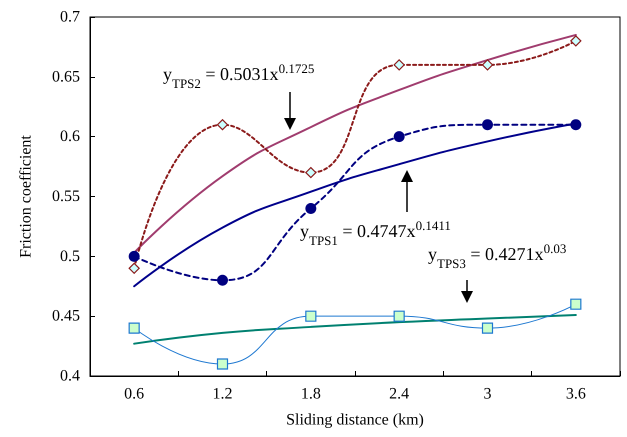 The image size is (627, 437). Describe the element at coordinates (70, 137) in the screenshot. I see `y-tick-label: 0.6` at that location.